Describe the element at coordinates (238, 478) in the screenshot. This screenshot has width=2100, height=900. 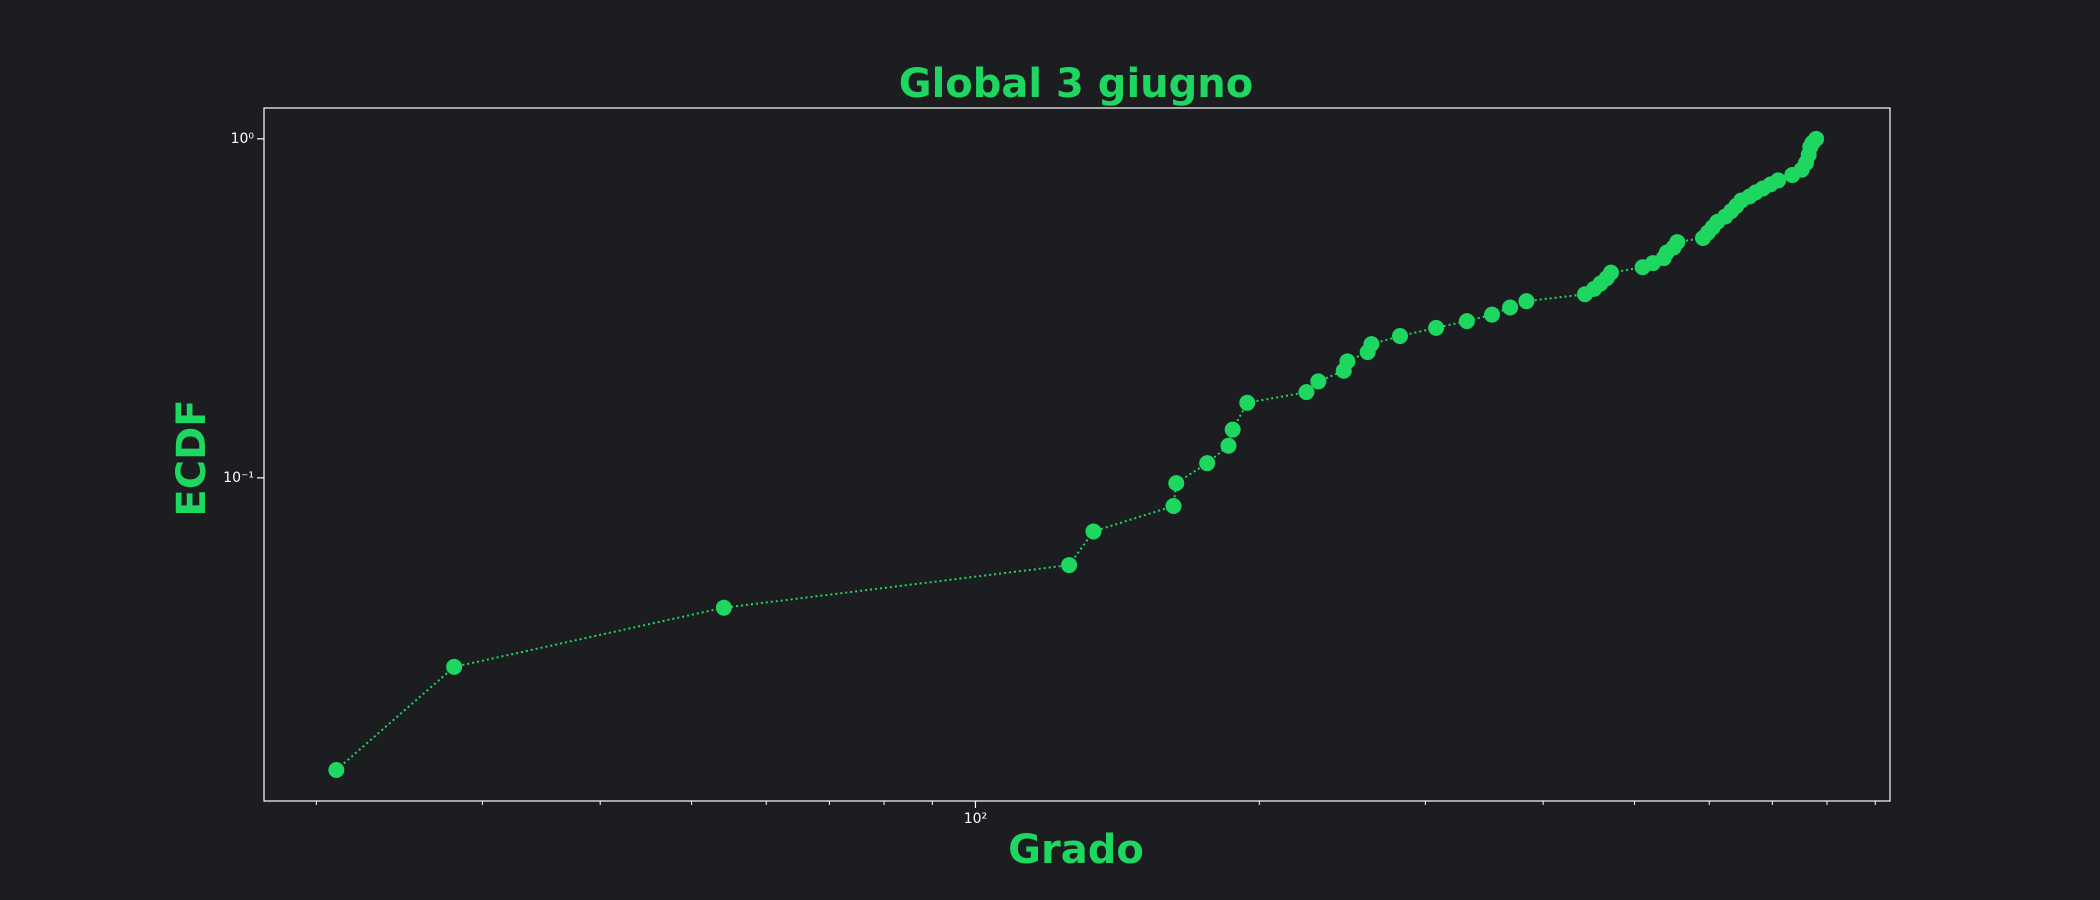
I see `y-tick-label: 10⁻¹` at that location.